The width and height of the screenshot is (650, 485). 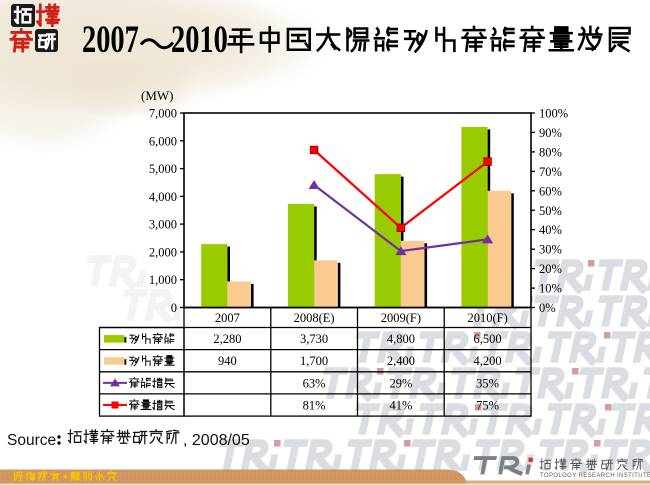 What do you see at coordinates (595, 476) in the screenshot?
I see `svg-text: TOPOLOGY RESEARCH INSTITUTE` at bounding box center [595, 476].